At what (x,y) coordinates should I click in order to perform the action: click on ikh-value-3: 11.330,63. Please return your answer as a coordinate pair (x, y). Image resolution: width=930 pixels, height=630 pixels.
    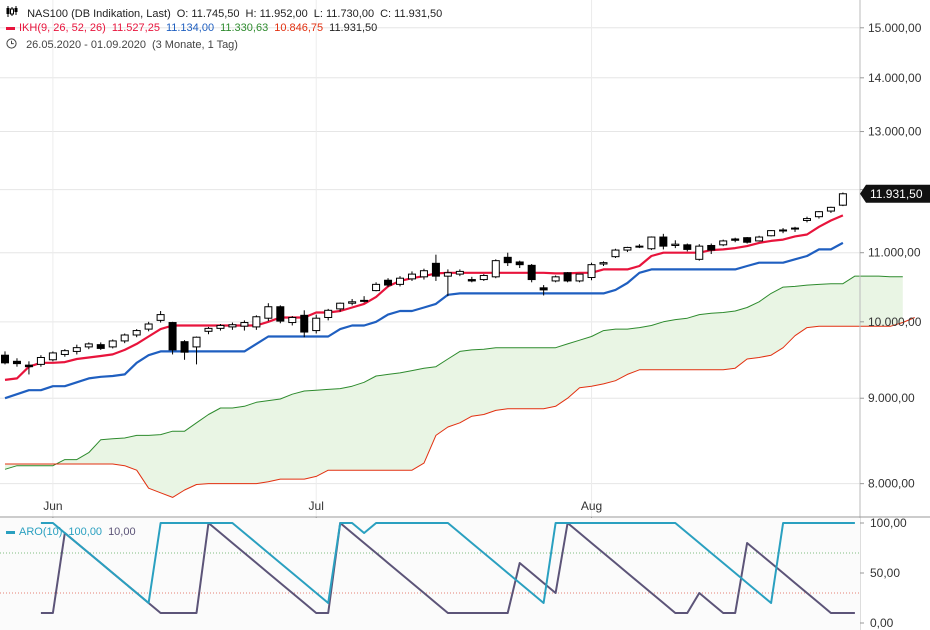
    Looking at the image, I should click on (244, 28).